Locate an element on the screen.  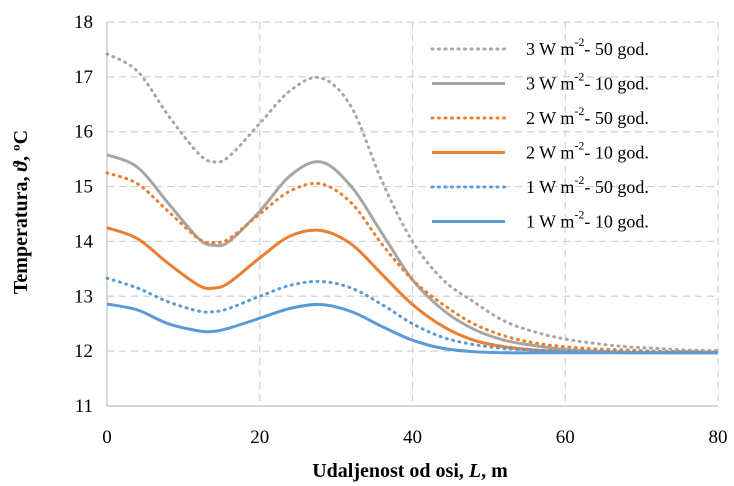
legend-entry-1: 3 W m-2- 50 god. is located at coordinates (539, 47).